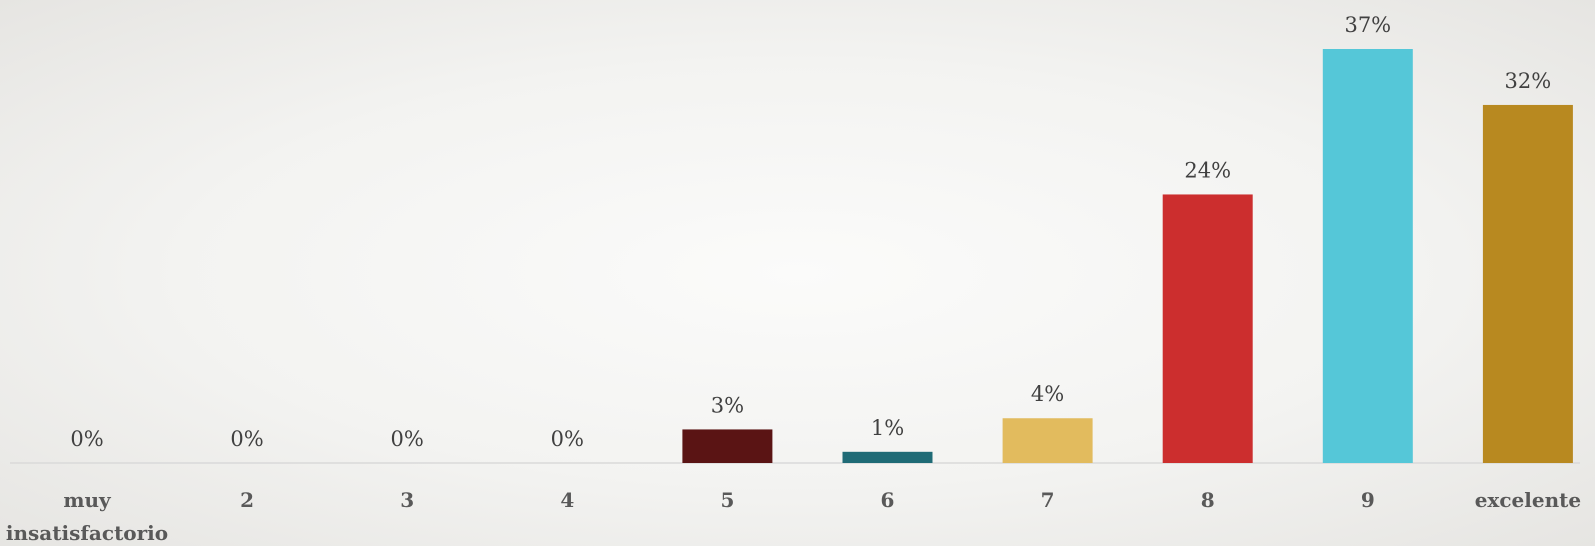  What do you see at coordinates (727, 500) in the screenshot?
I see `category-label-4: 5` at bounding box center [727, 500].